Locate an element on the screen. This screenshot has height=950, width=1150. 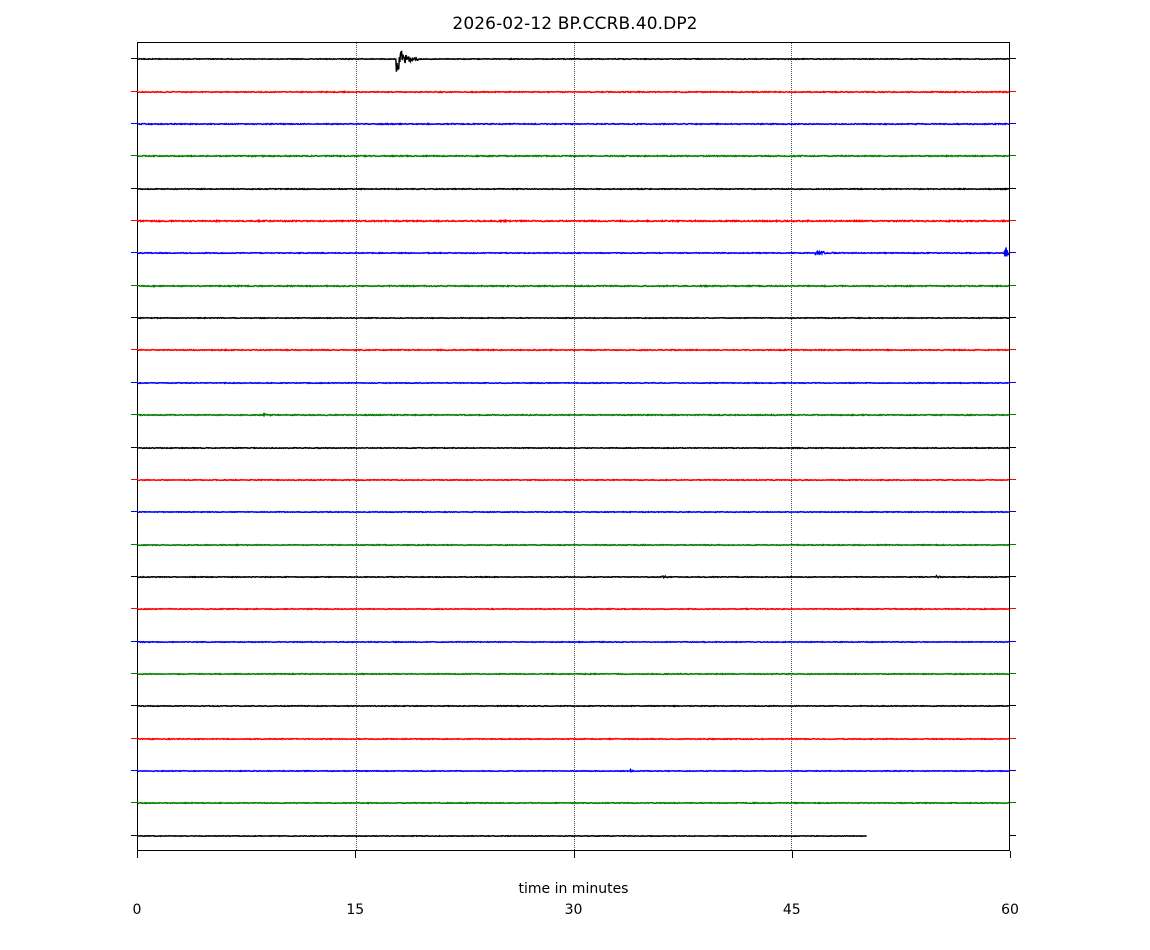
page-title: 2026-02-12 BP.CCRB.40.DP2 is located at coordinates (575, 24).